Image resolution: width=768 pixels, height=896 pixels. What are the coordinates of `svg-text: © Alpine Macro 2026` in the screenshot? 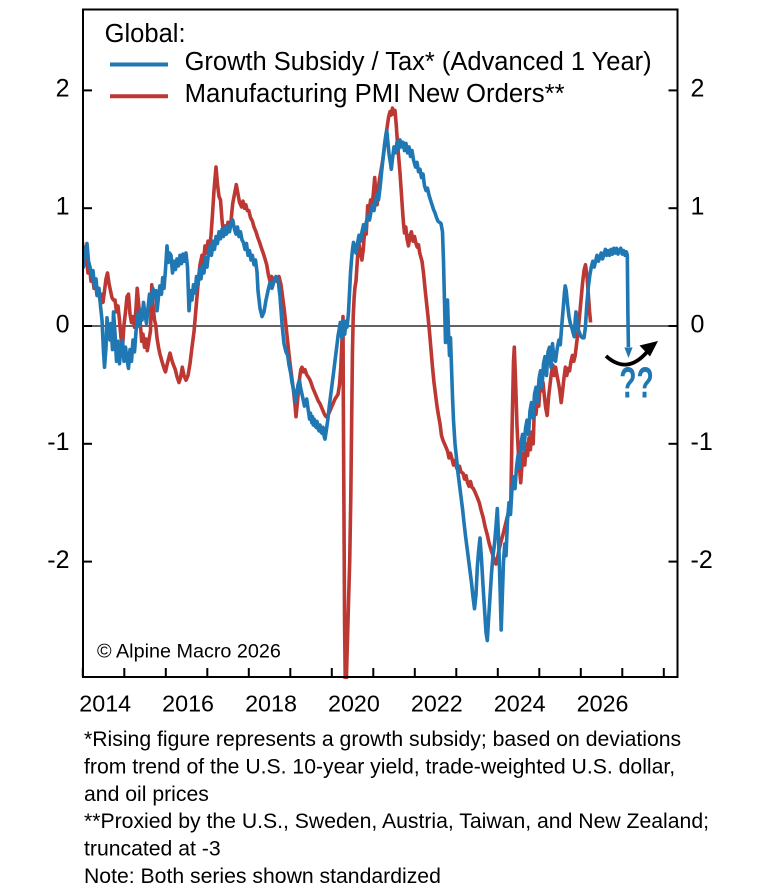 It's located at (189, 652).